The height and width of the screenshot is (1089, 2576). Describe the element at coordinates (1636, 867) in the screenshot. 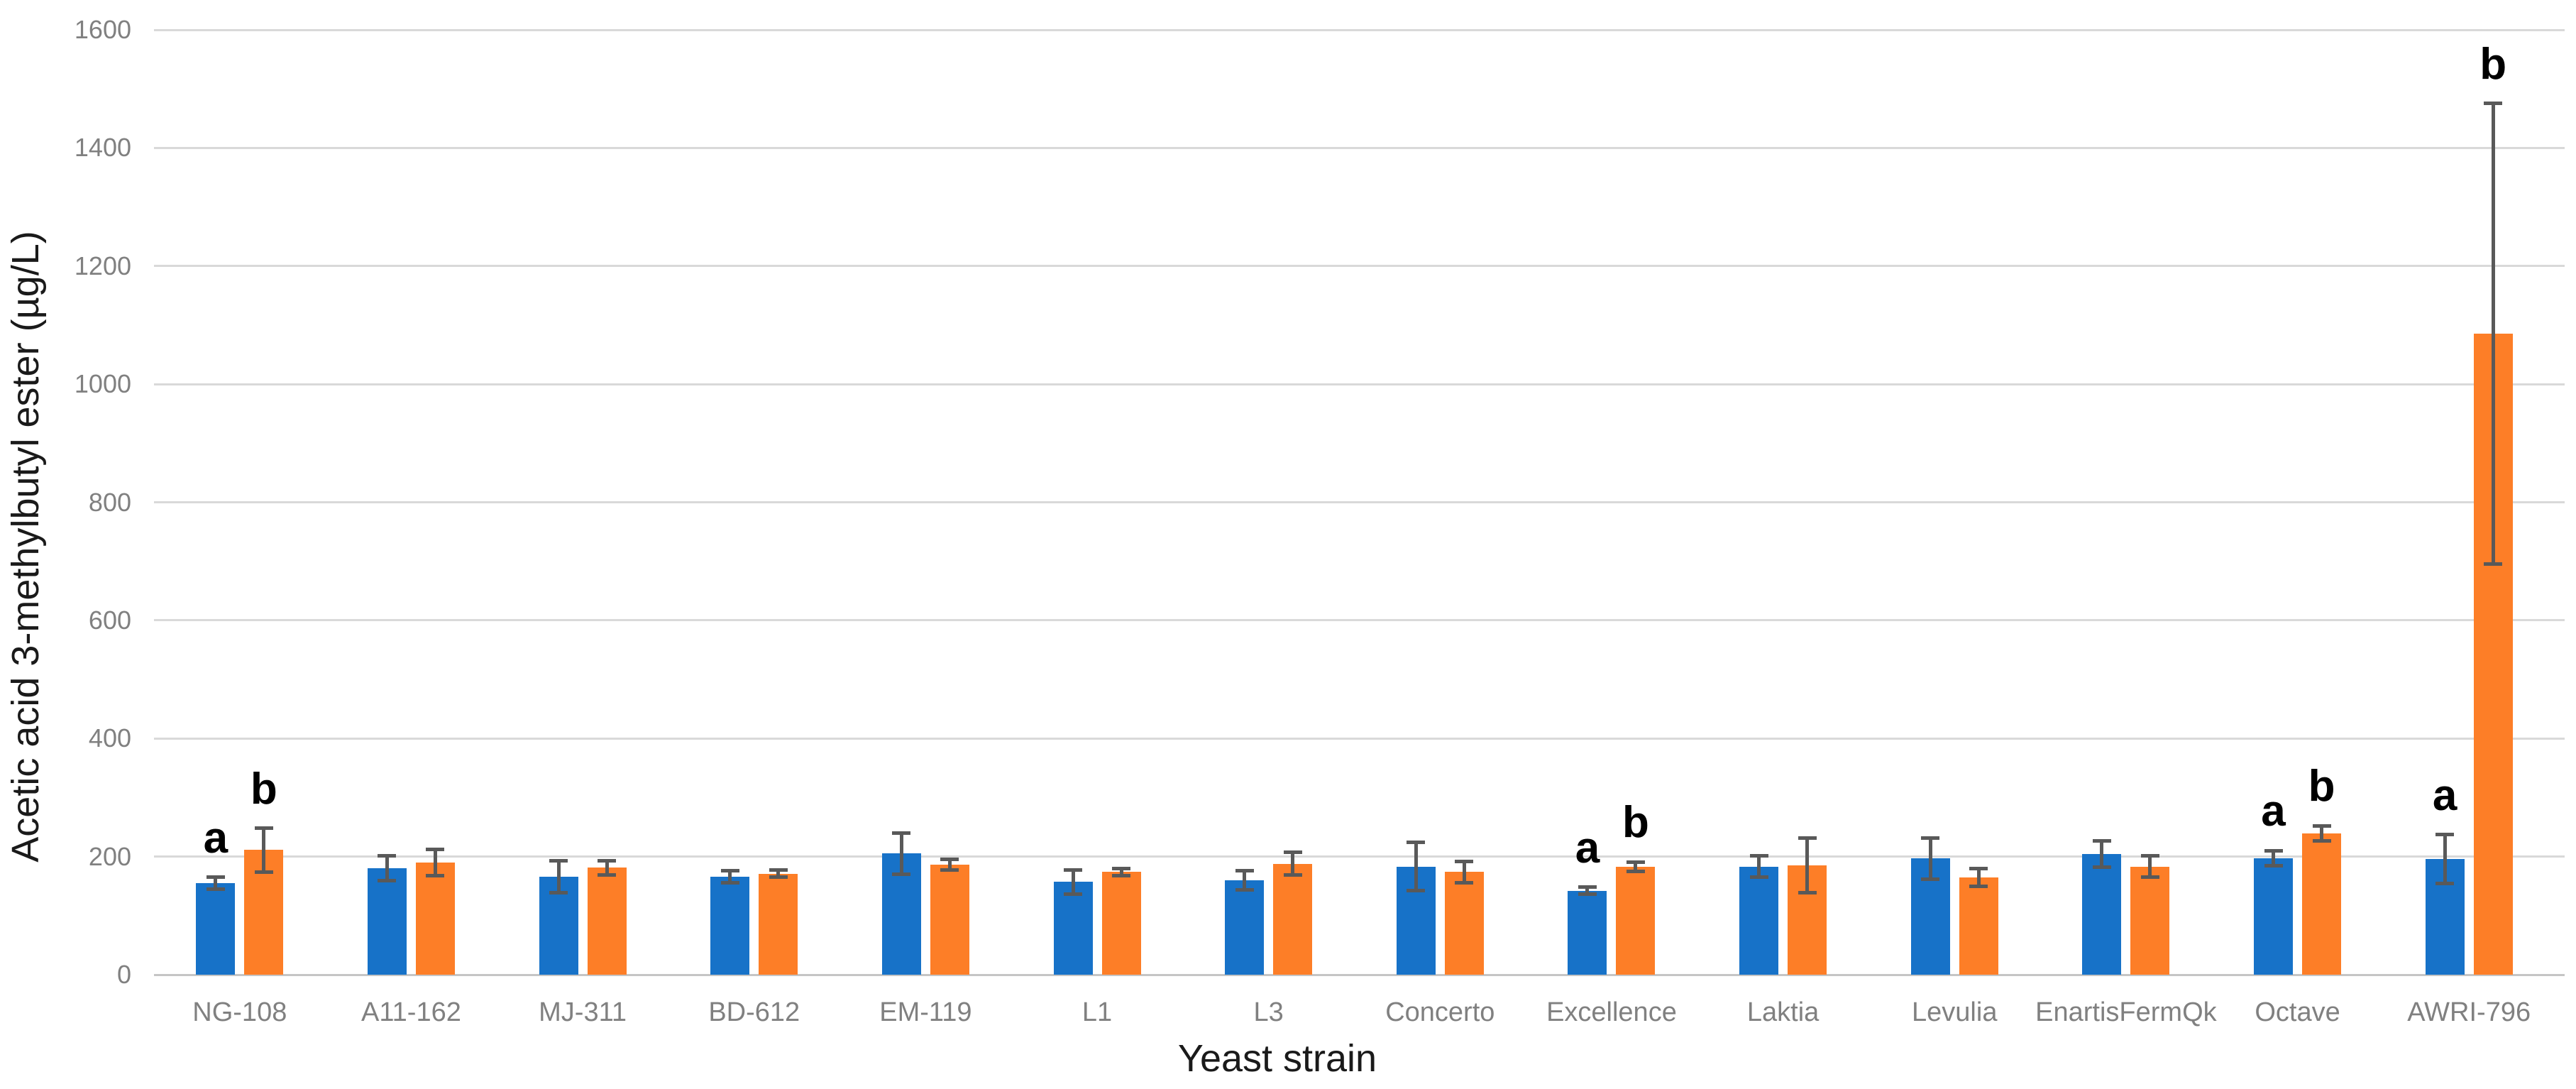

I see `error-bar-orange-Excellence` at that location.